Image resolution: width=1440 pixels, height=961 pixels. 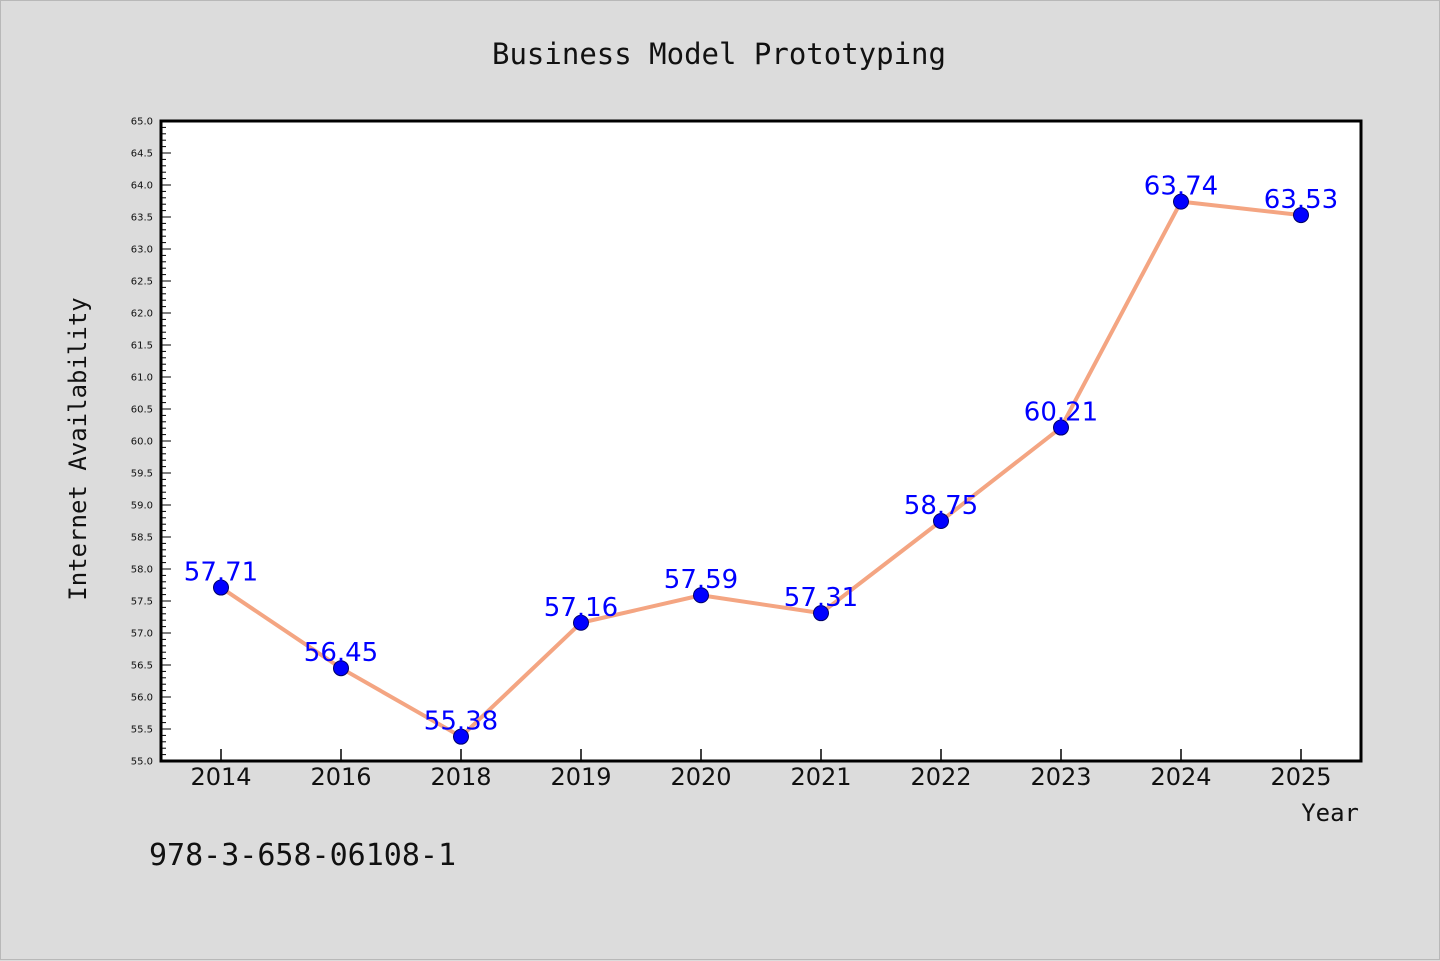 What do you see at coordinates (142, 410) in the screenshot?
I see `y-tick-label: 60.5` at bounding box center [142, 410].